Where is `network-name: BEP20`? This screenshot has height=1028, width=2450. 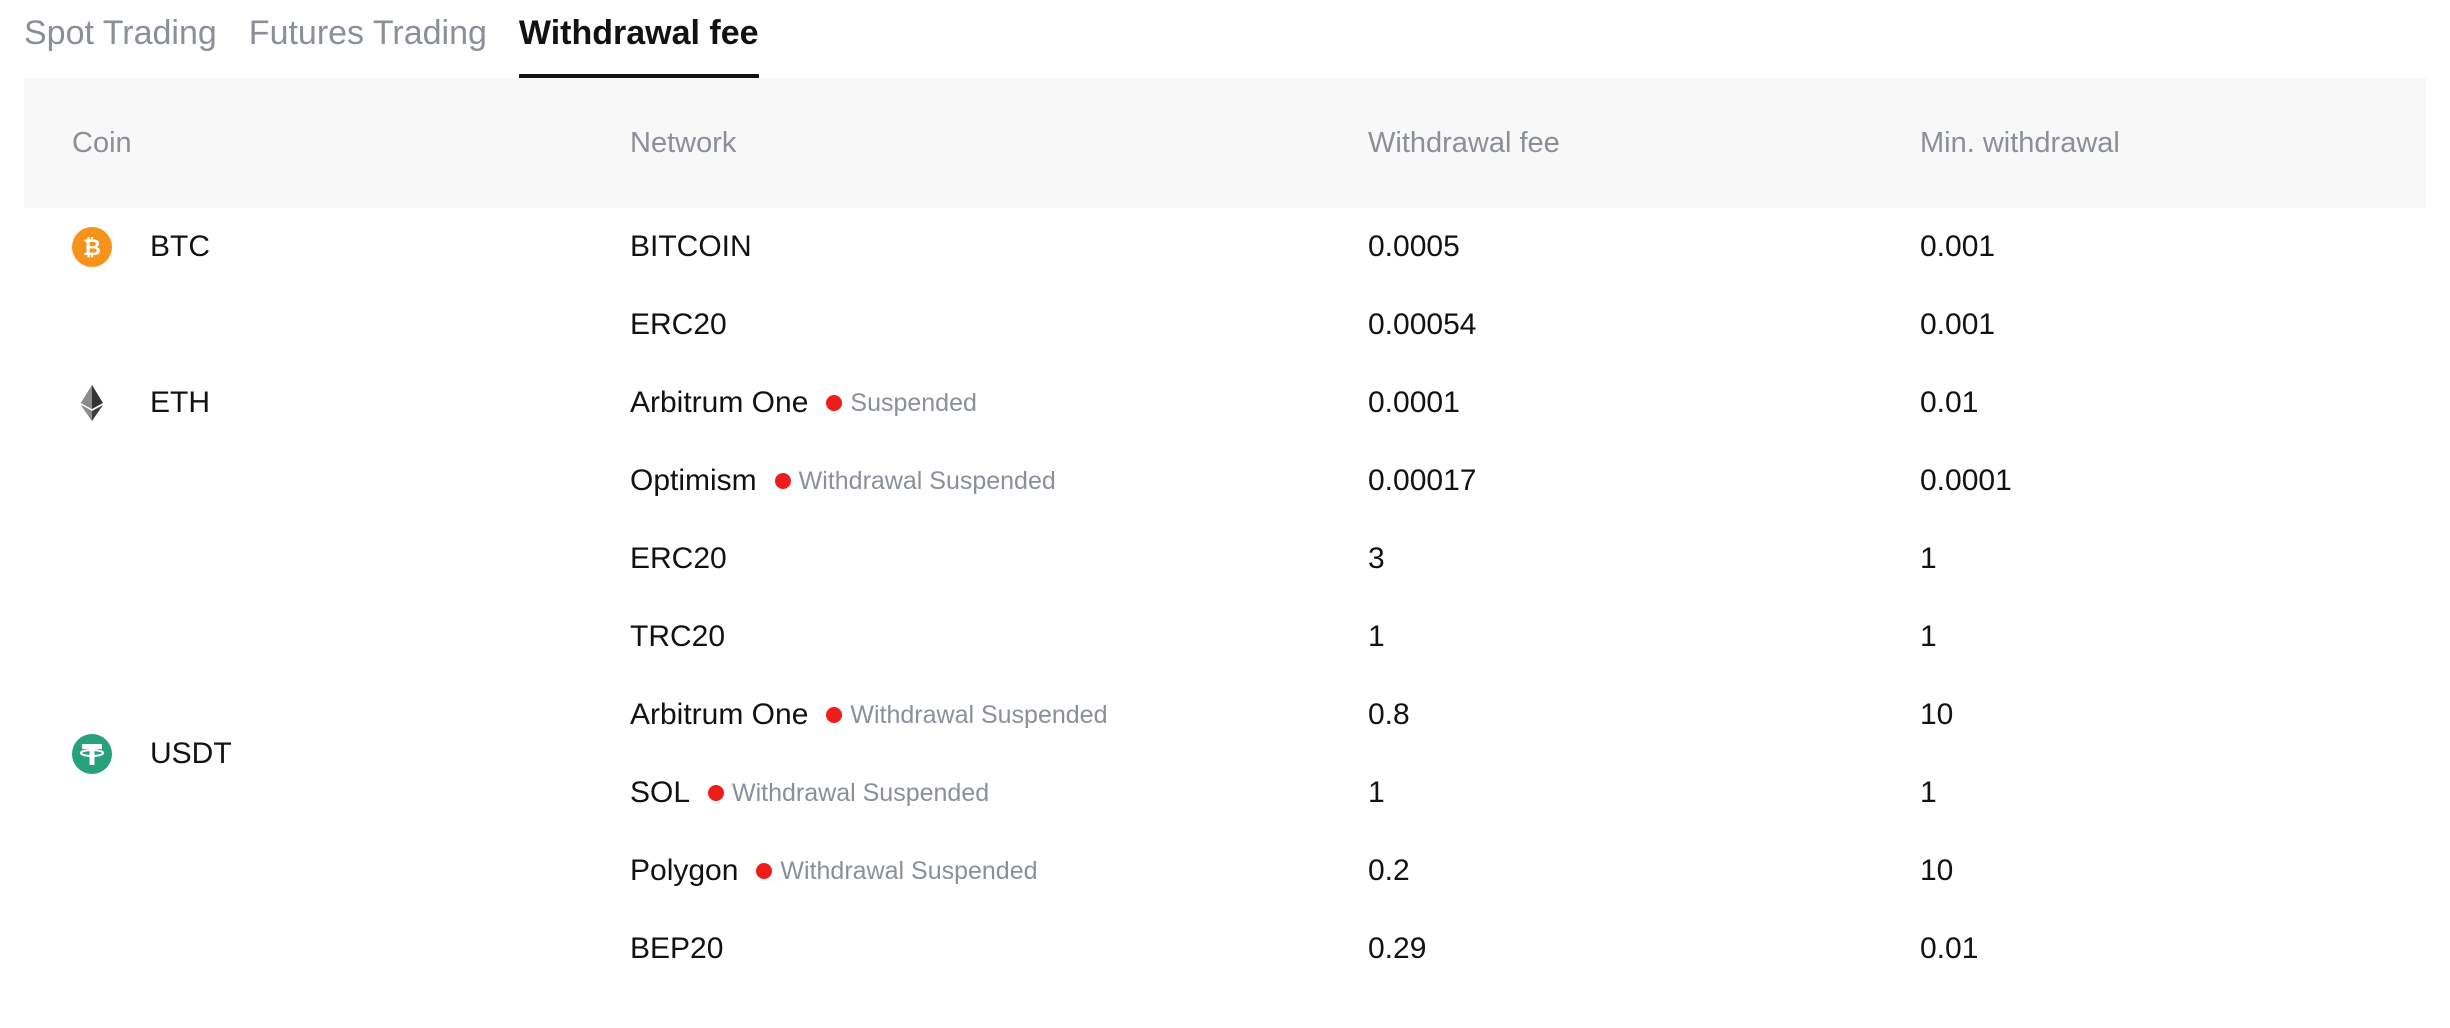 network-name: BEP20 is located at coordinates (677, 948).